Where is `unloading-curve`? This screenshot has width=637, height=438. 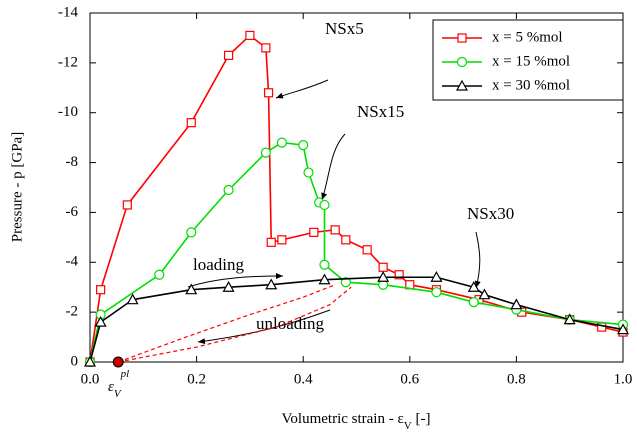
unloading-curve is located at coordinates (235, 324).